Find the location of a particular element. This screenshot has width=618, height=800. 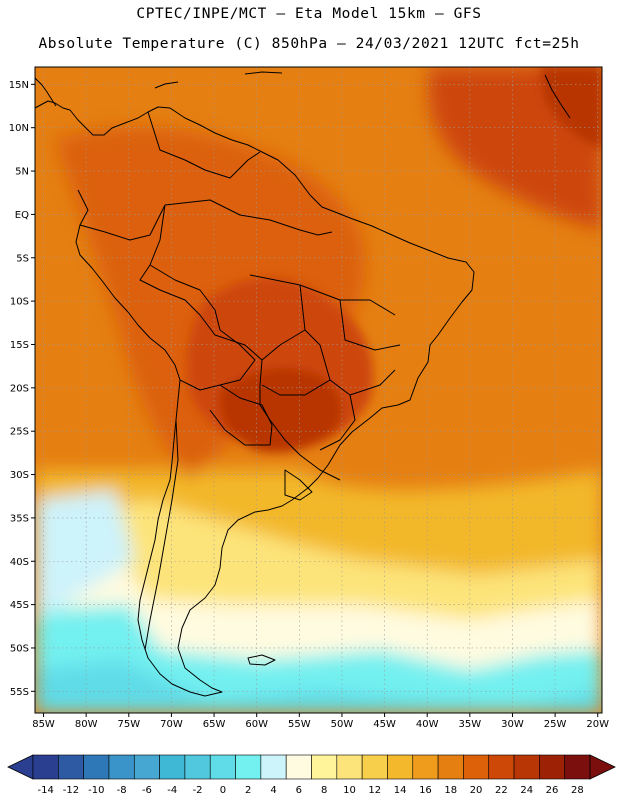

border-brazil-west is located at coordinates (240, 342).